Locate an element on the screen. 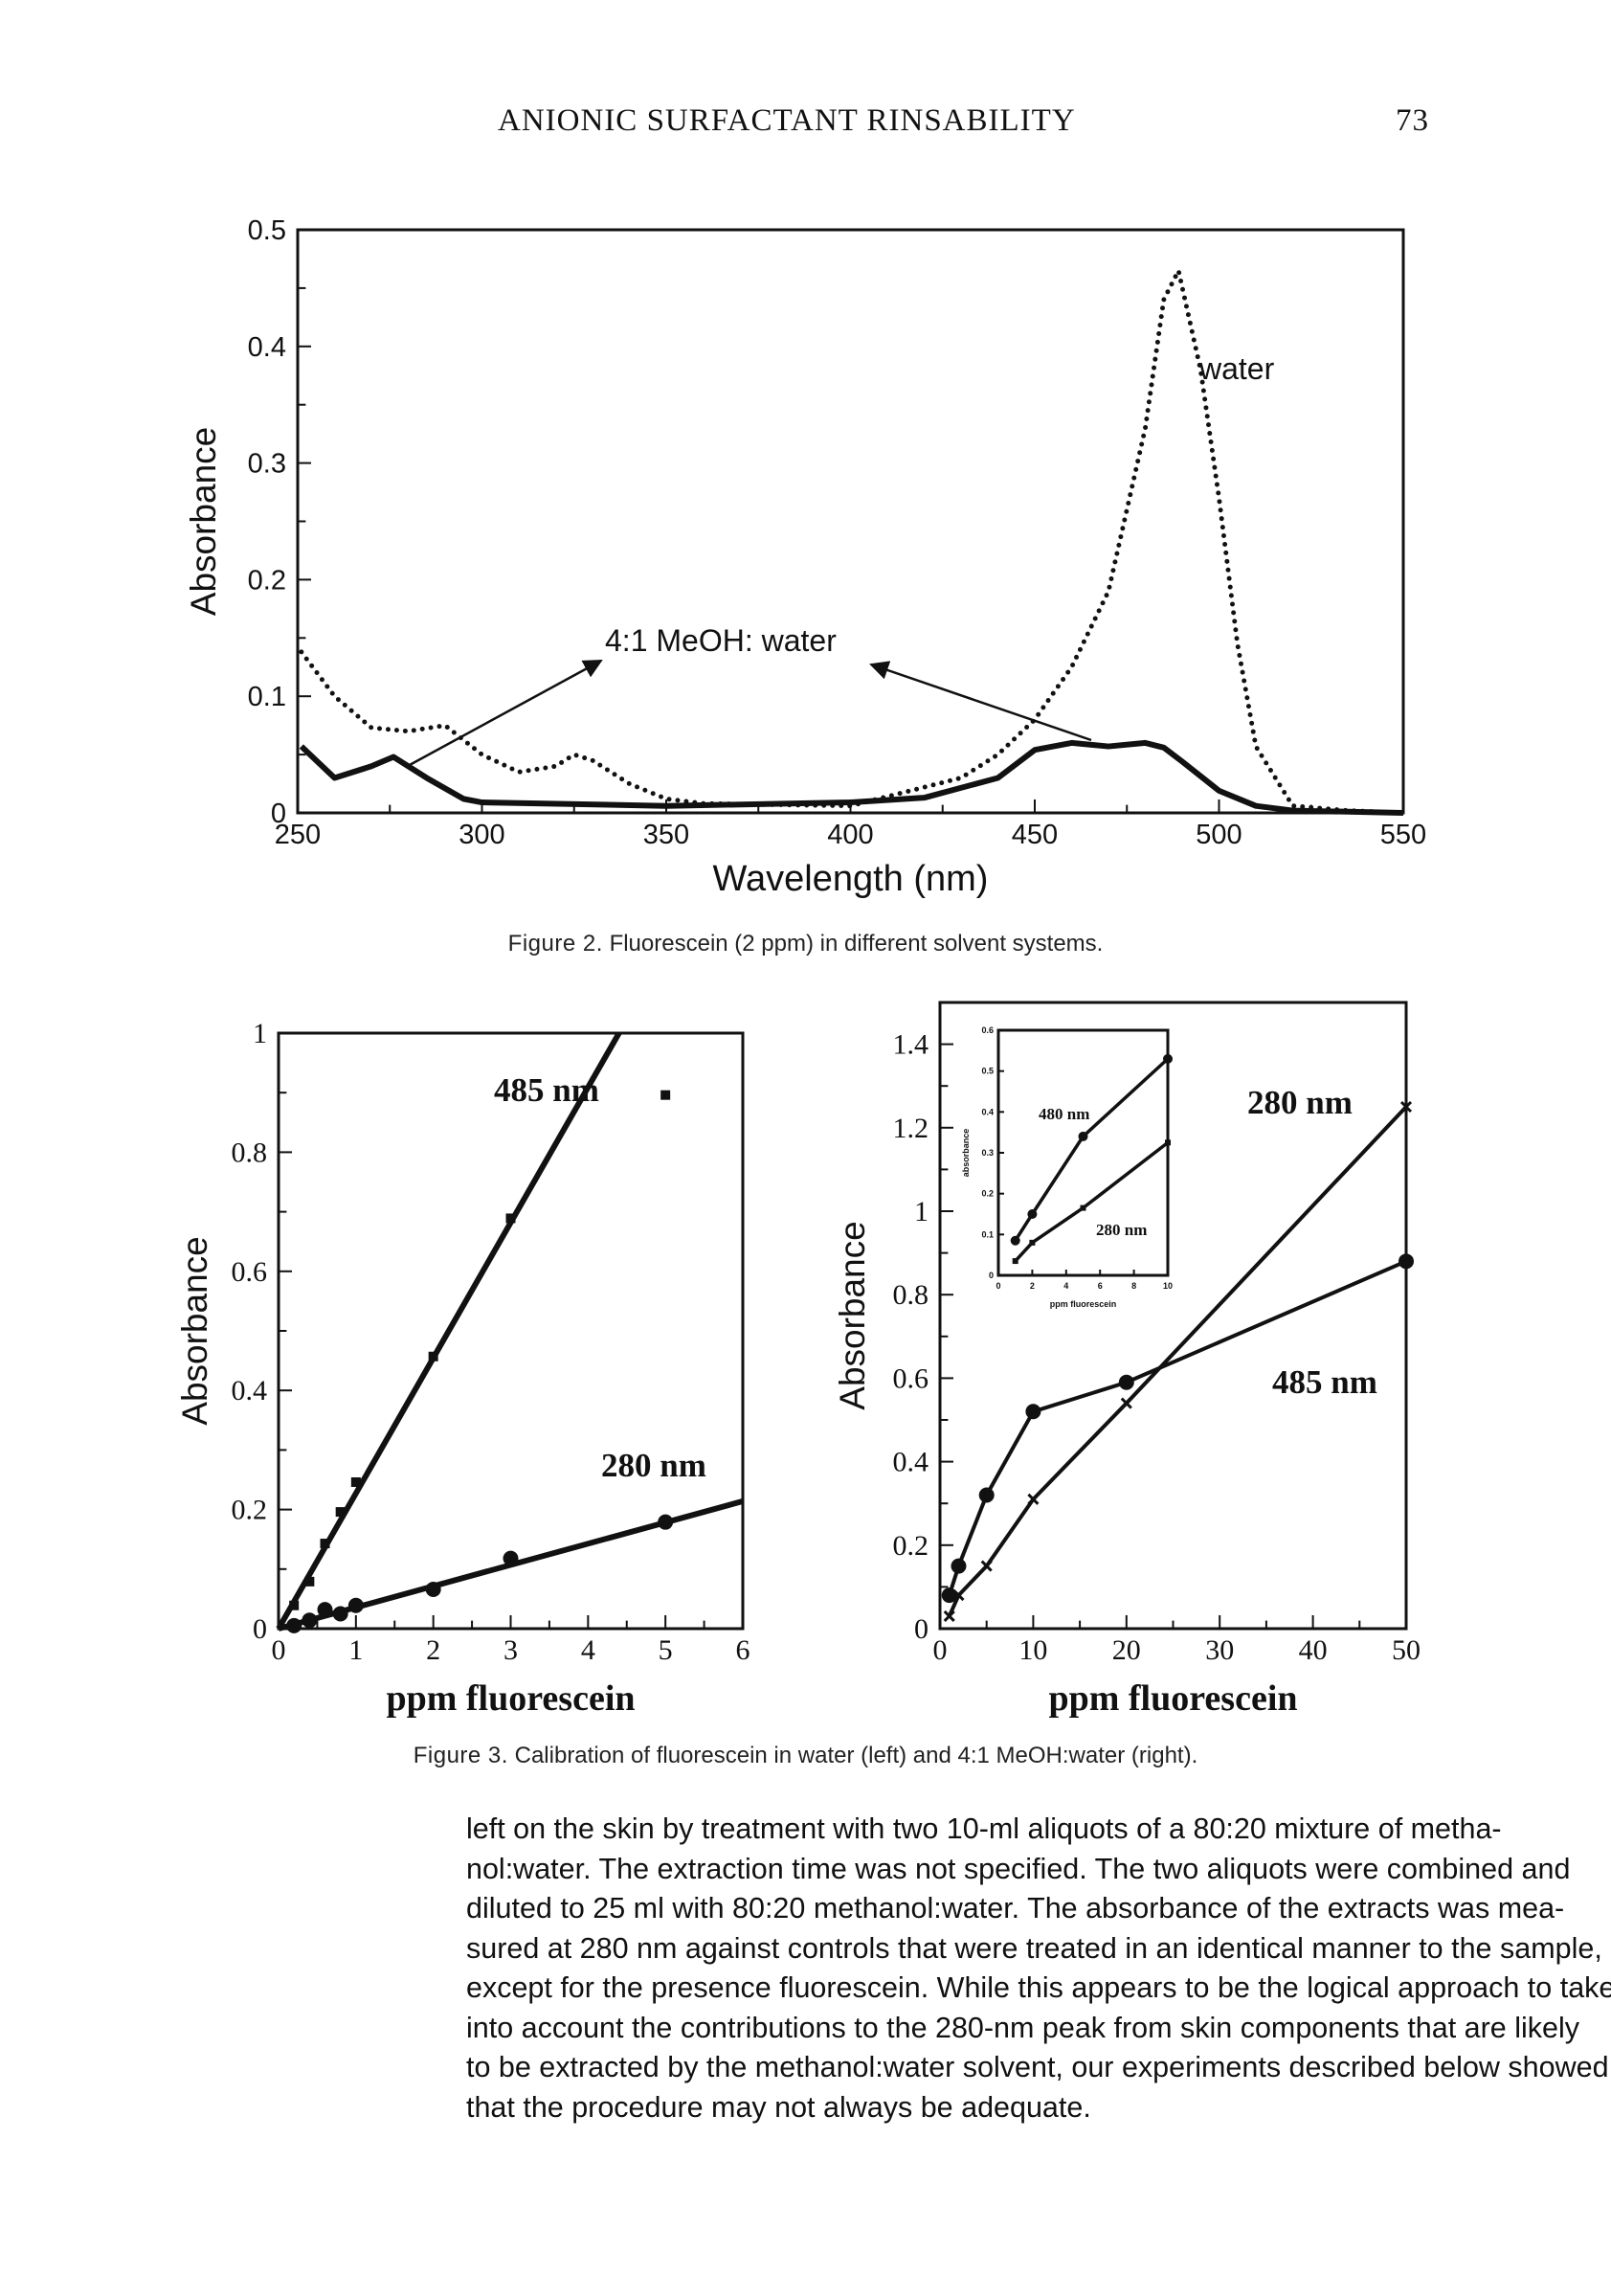 The width and height of the screenshot is (1611, 2296). page-number: 73 is located at coordinates (1412, 120).